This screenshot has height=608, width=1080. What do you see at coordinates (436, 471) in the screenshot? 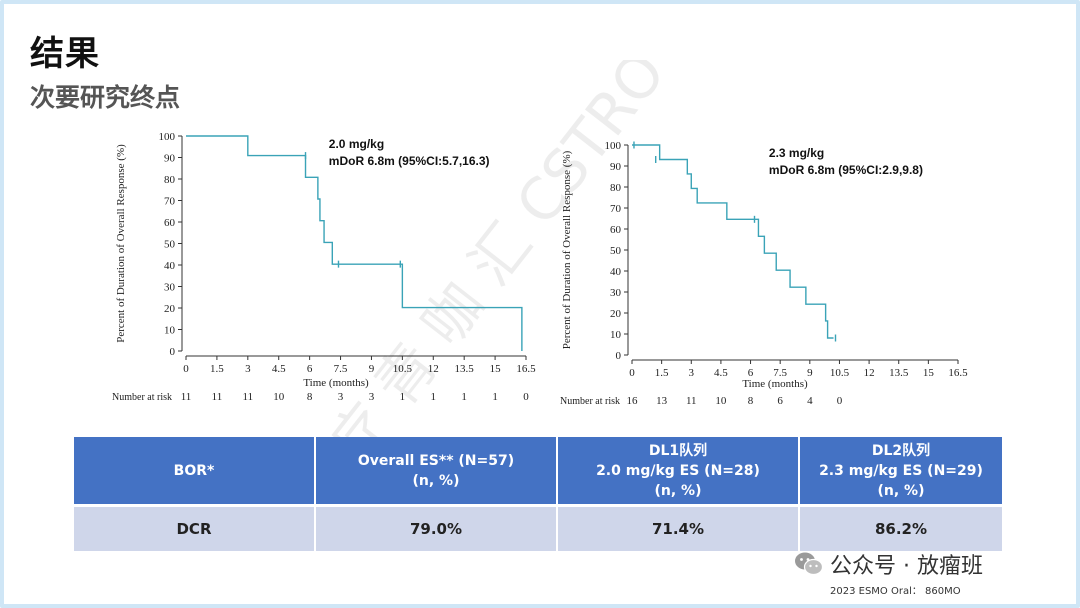
I see `header-overall-es: Overall ES** (N=57) (n, %)` at bounding box center [436, 471].